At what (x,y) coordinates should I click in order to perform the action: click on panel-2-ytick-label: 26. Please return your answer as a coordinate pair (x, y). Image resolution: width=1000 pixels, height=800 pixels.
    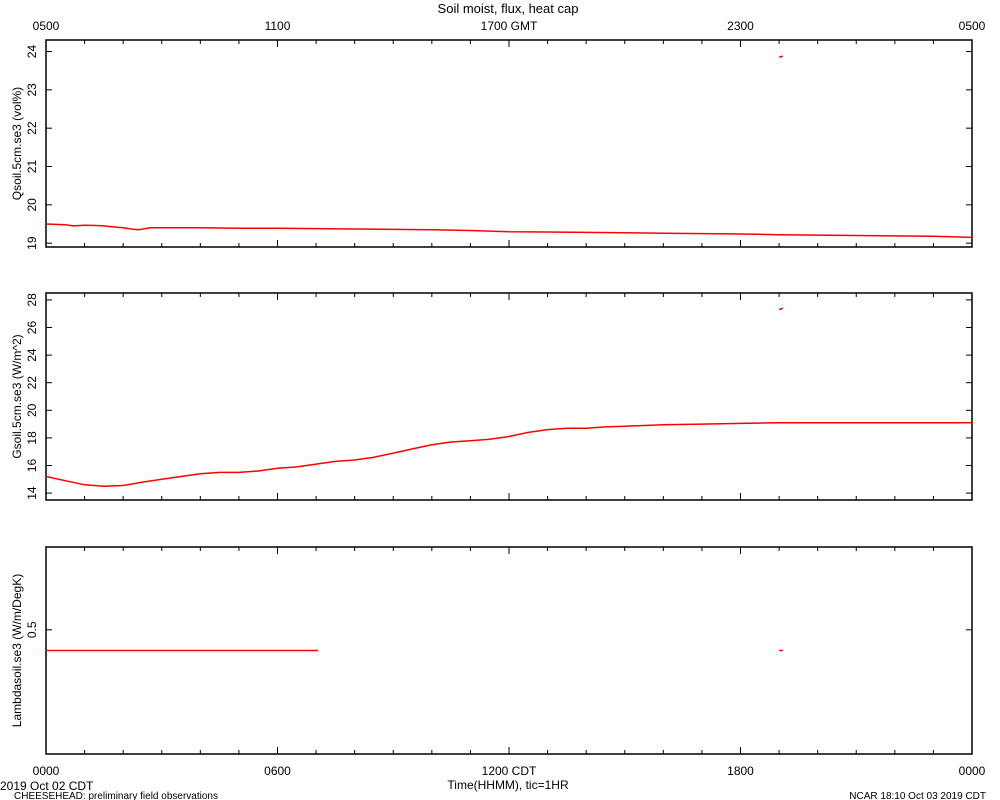
    Looking at the image, I should click on (32, 328).